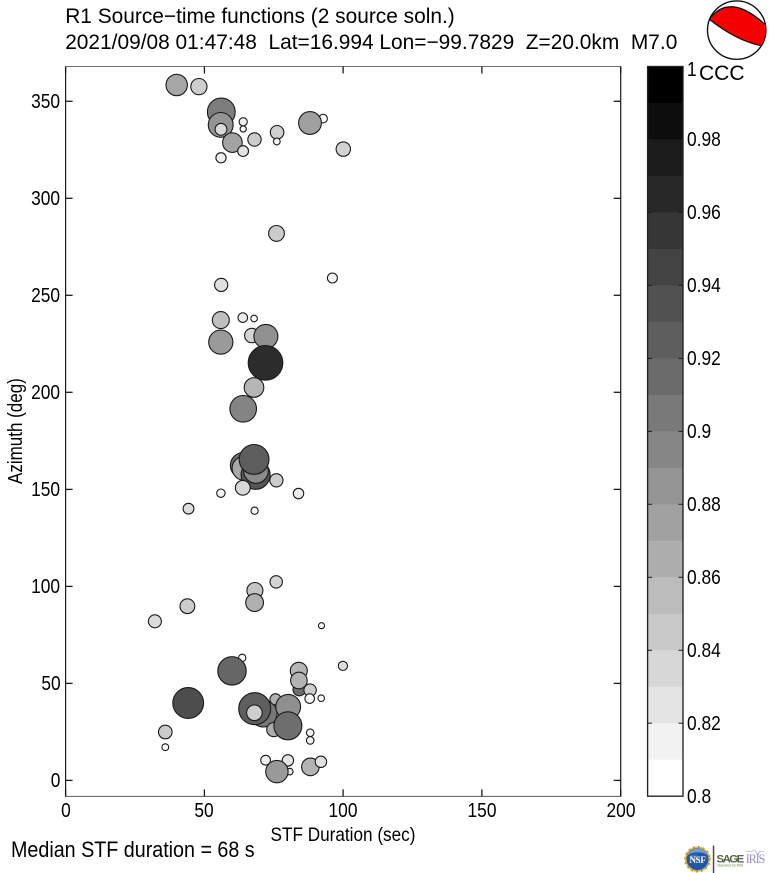 The width and height of the screenshot is (777, 873). What do you see at coordinates (756, 859) in the screenshot?
I see `svg-text: IRIS` at bounding box center [756, 859].